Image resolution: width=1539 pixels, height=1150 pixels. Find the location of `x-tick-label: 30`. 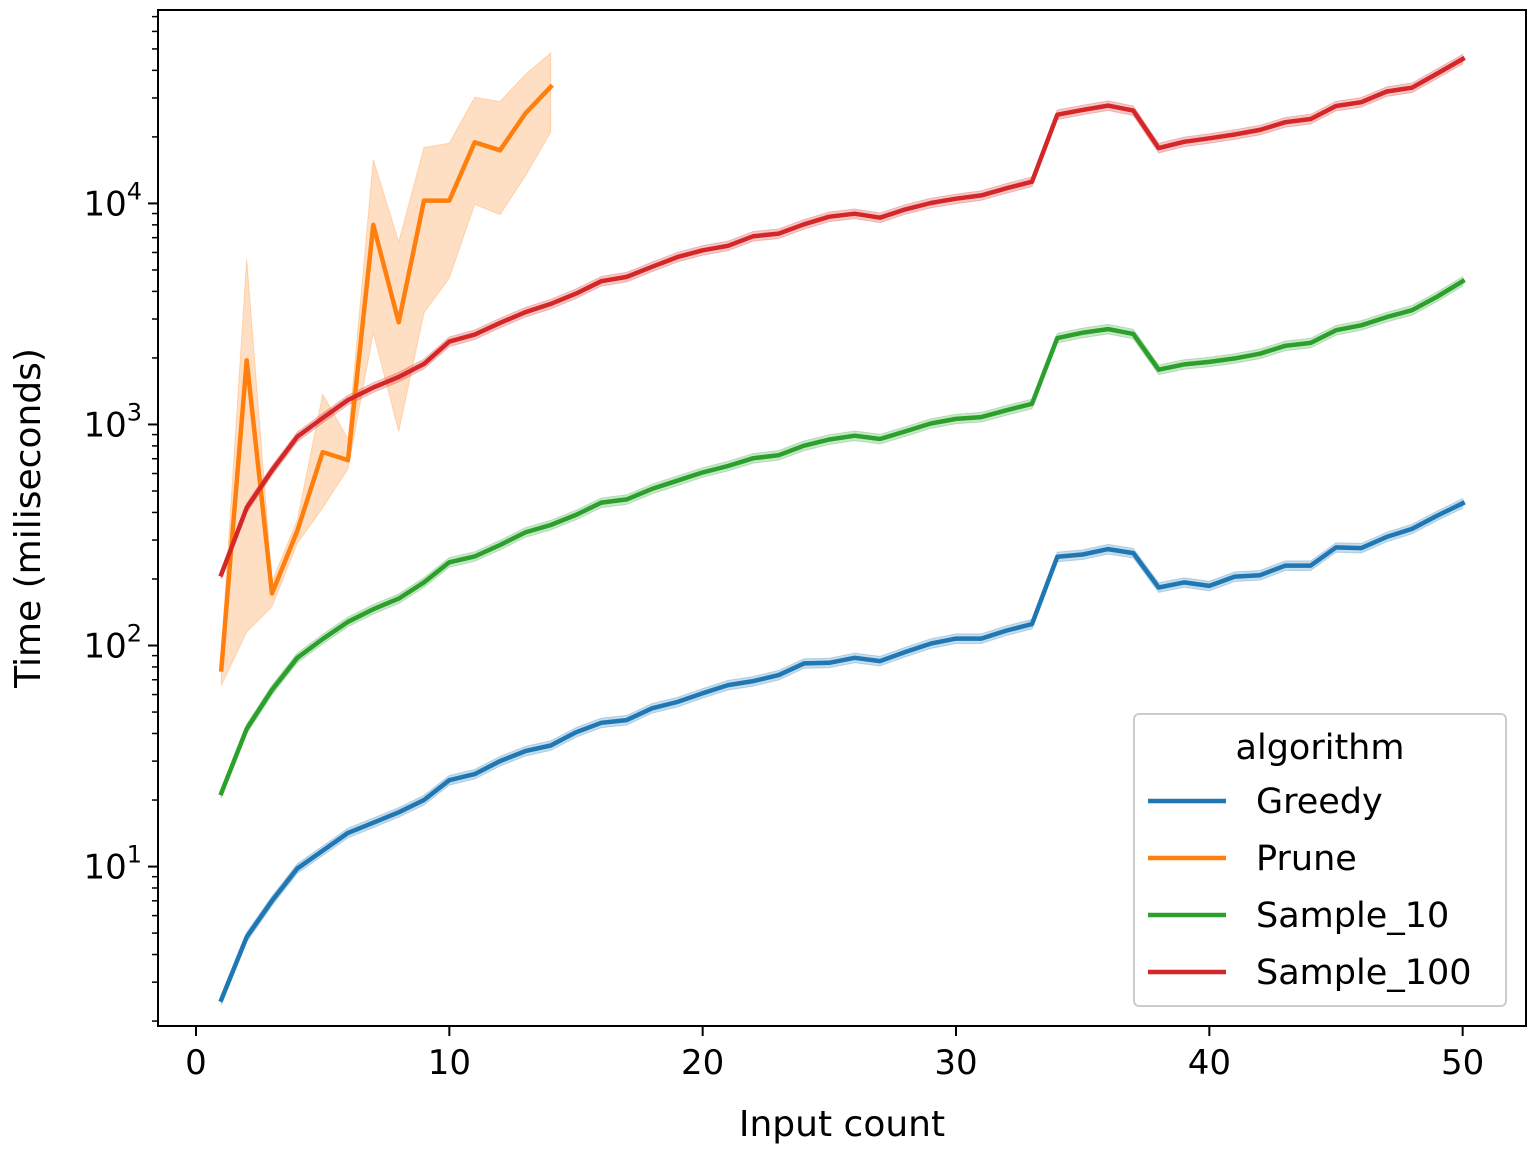

x-tick-label: 30 is located at coordinates (955, 1063).